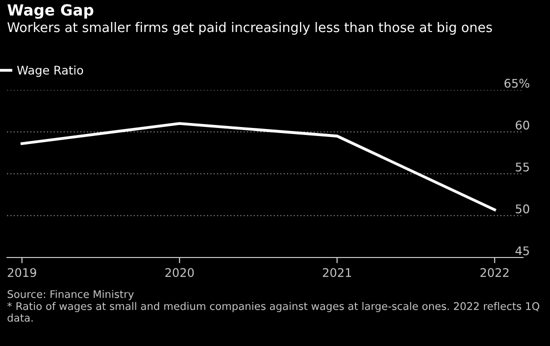 This screenshot has height=346, width=550. Describe the element at coordinates (523, 209) in the screenshot. I see `y-tick-label: 50` at that location.